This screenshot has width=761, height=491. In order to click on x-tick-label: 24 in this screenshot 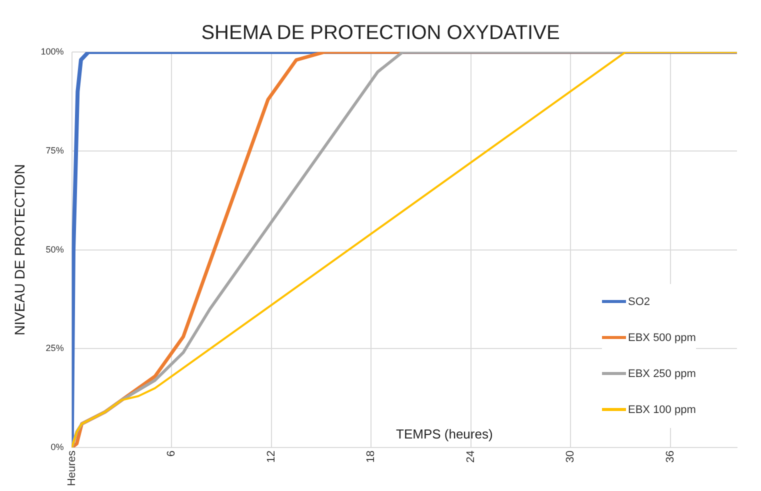, I will do `click(470, 456)`.